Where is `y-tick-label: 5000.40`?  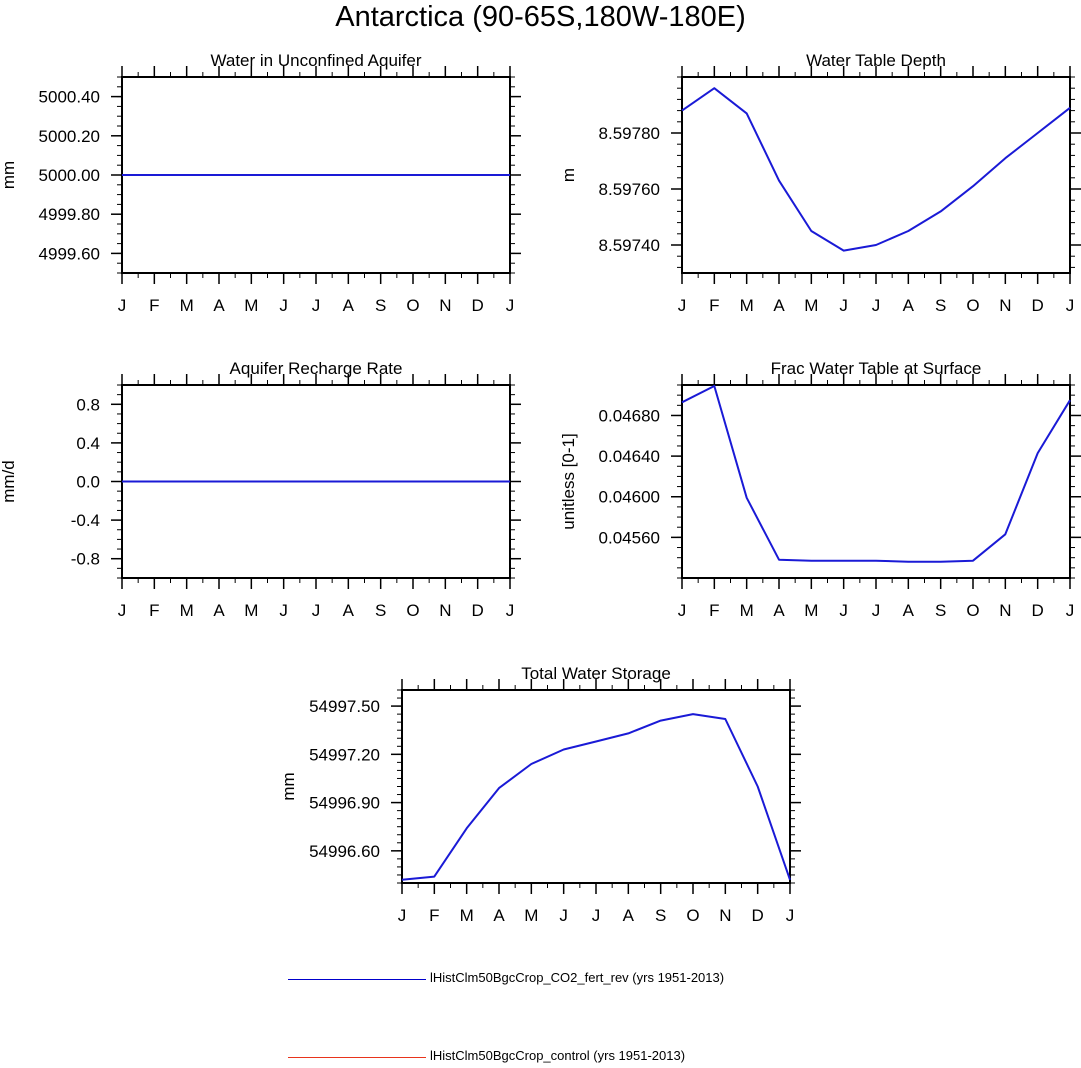 y-tick-label: 5000.40 is located at coordinates (69, 97).